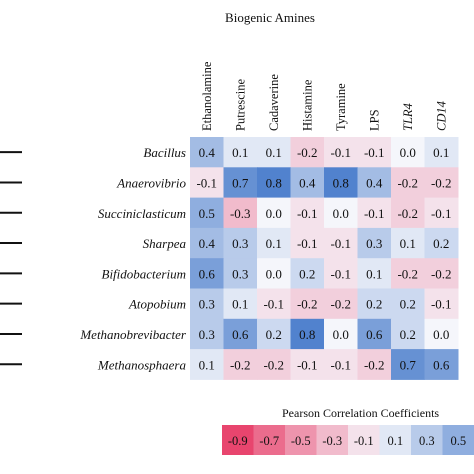 Image resolution: width=474 pixels, height=474 pixels. Describe the element at coordinates (157, 304) in the screenshot. I see `row-label: Atopobium` at that location.